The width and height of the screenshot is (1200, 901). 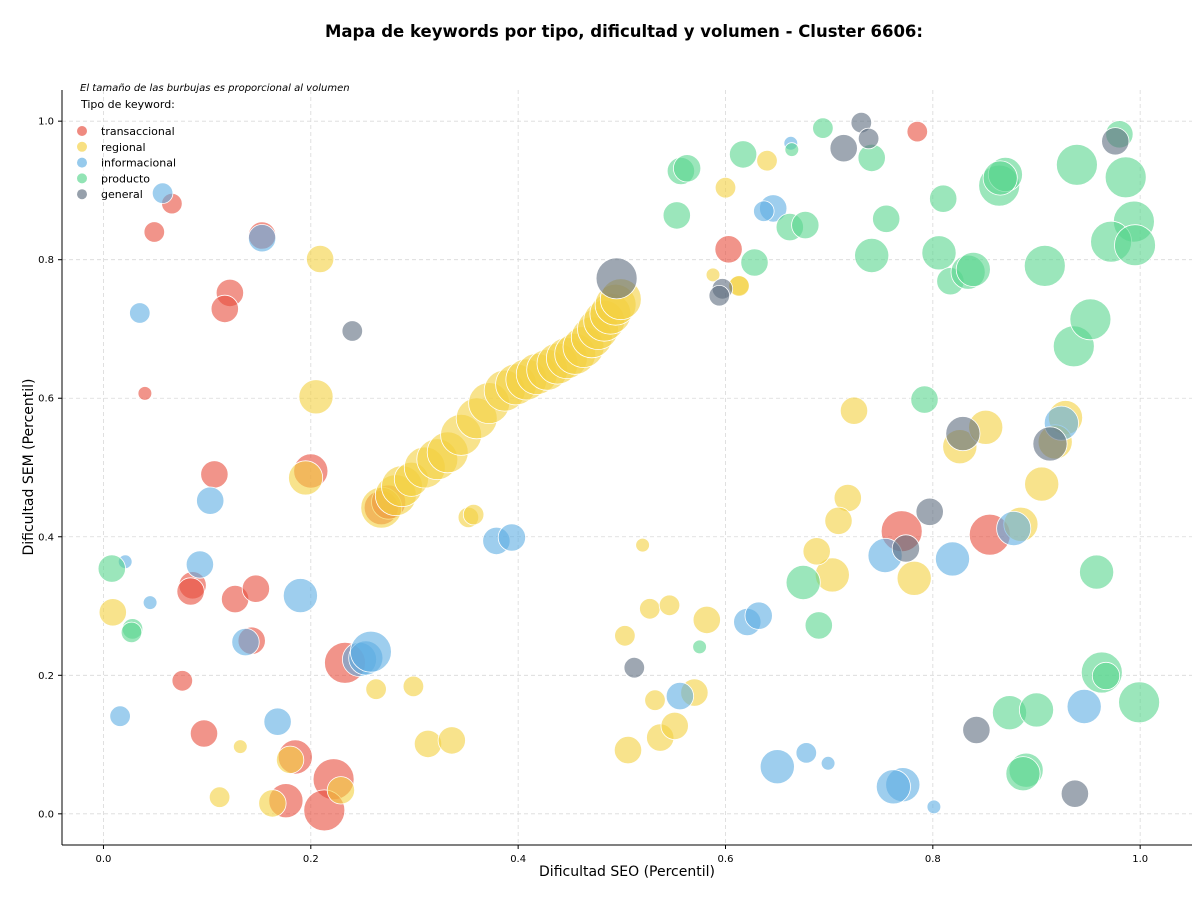 What do you see at coordinates (138, 163) in the screenshot?
I see `legend-label-informacional: informacional` at bounding box center [138, 163].